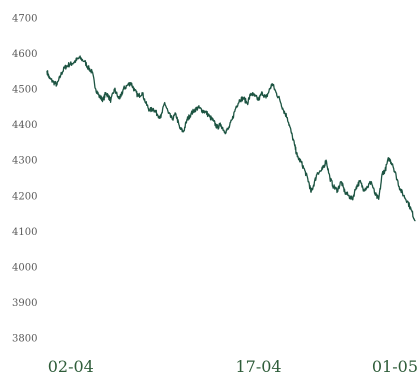  I want to click on x-tick-label: 01-05, so click(395, 366).